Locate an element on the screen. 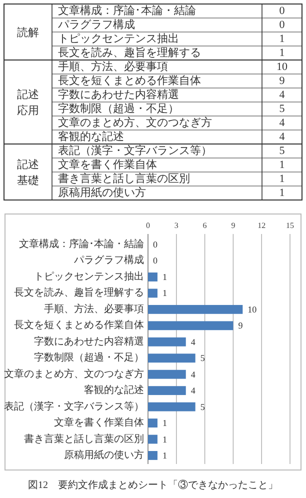 The width and height of the screenshot is (306, 498). x-tick-label: 0 is located at coordinates (148, 225).